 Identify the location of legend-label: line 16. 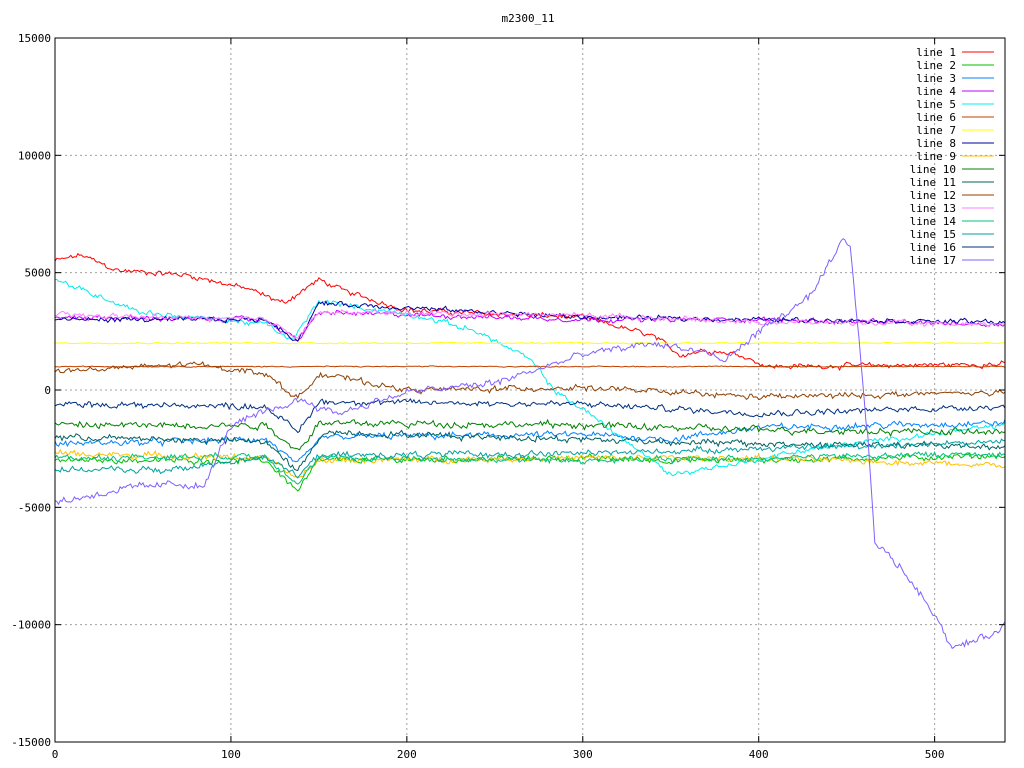
(933, 247).